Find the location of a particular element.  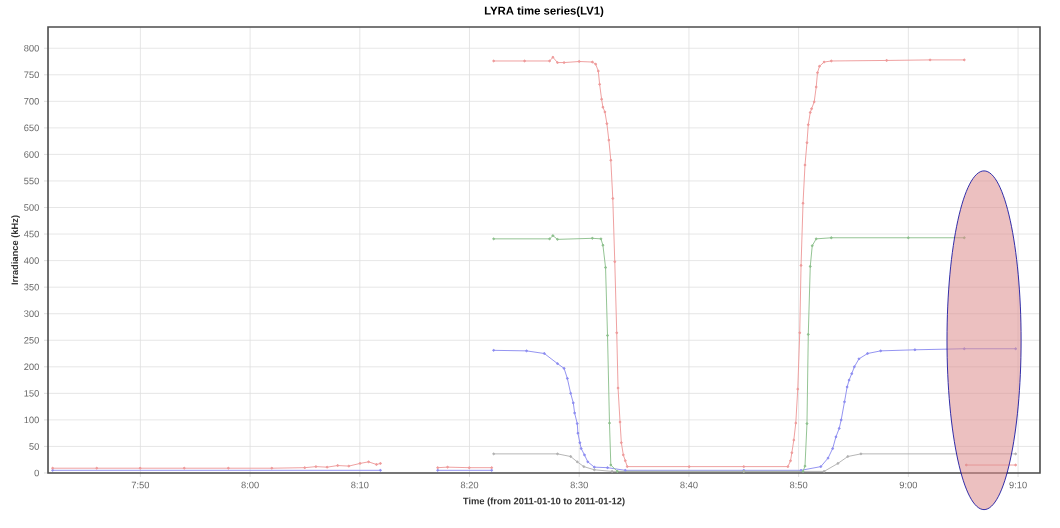

x-tick-label: 8:20 is located at coordinates (469, 485).